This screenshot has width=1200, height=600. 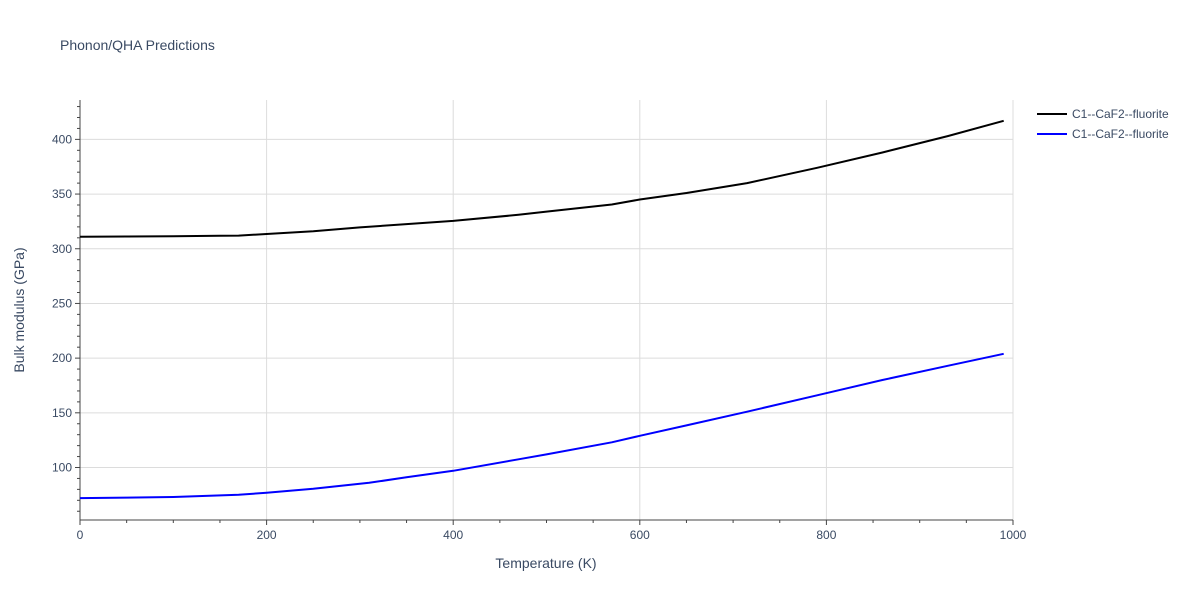 I want to click on y-tick-label: 400, so click(x=62, y=139).